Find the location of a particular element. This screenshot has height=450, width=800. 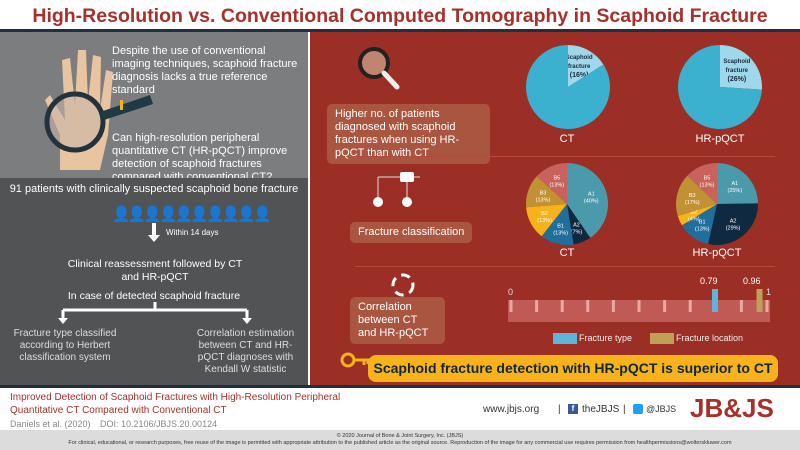

value-label-fracture-location: 0.96 is located at coordinates (752, 281).